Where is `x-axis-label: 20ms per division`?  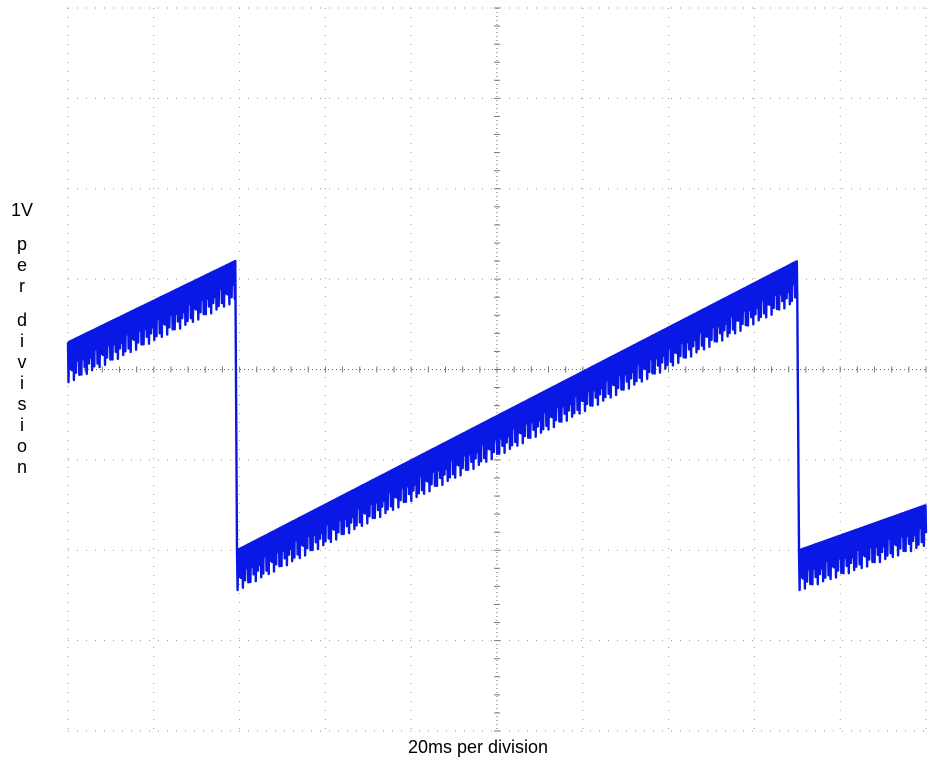 x-axis-label: 20ms per division is located at coordinates (478, 747).